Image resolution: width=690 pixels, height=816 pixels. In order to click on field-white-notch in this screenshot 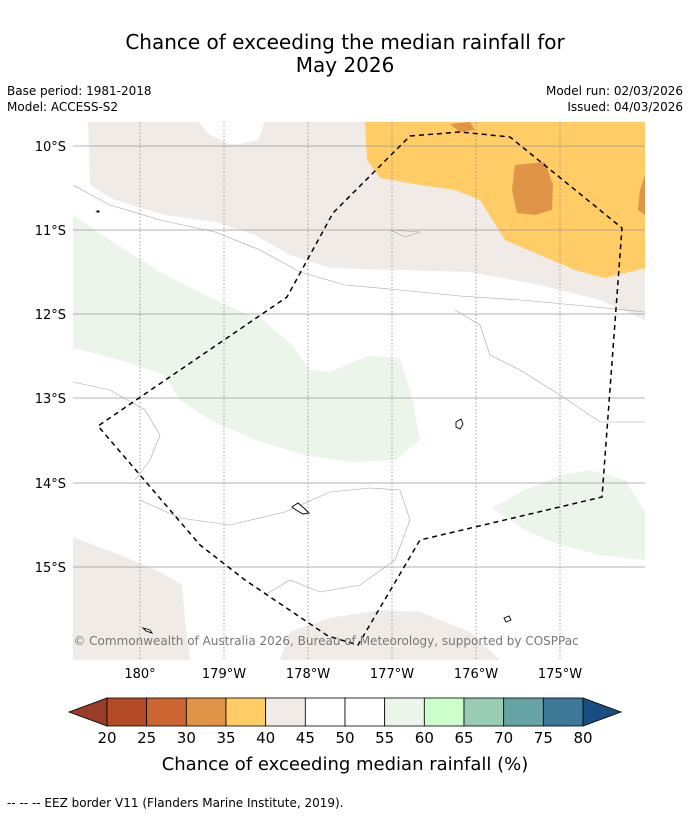, I will do `click(231, 133)`.